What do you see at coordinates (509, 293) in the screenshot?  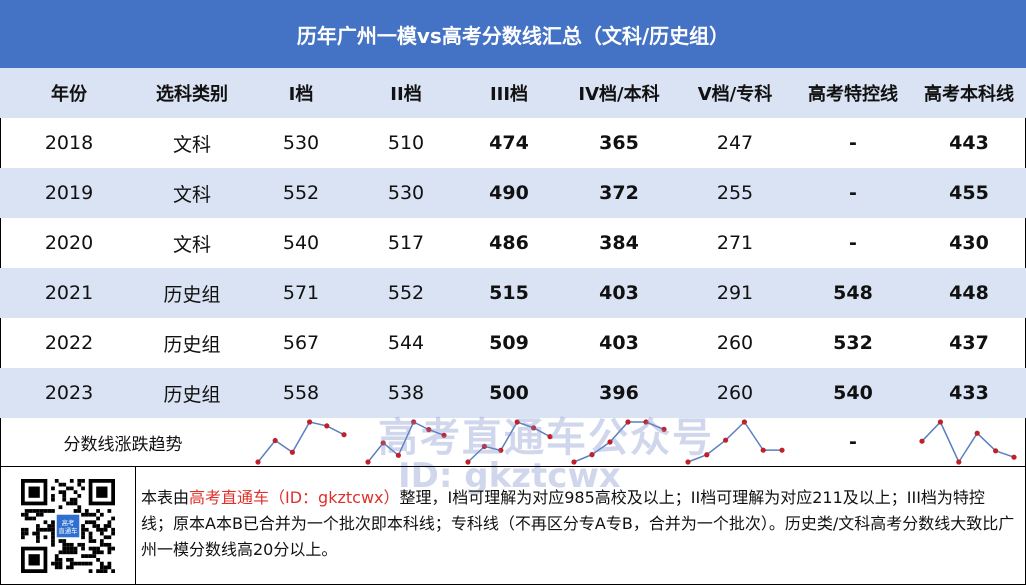 I see `cell-tier-3: 515` at bounding box center [509, 293].